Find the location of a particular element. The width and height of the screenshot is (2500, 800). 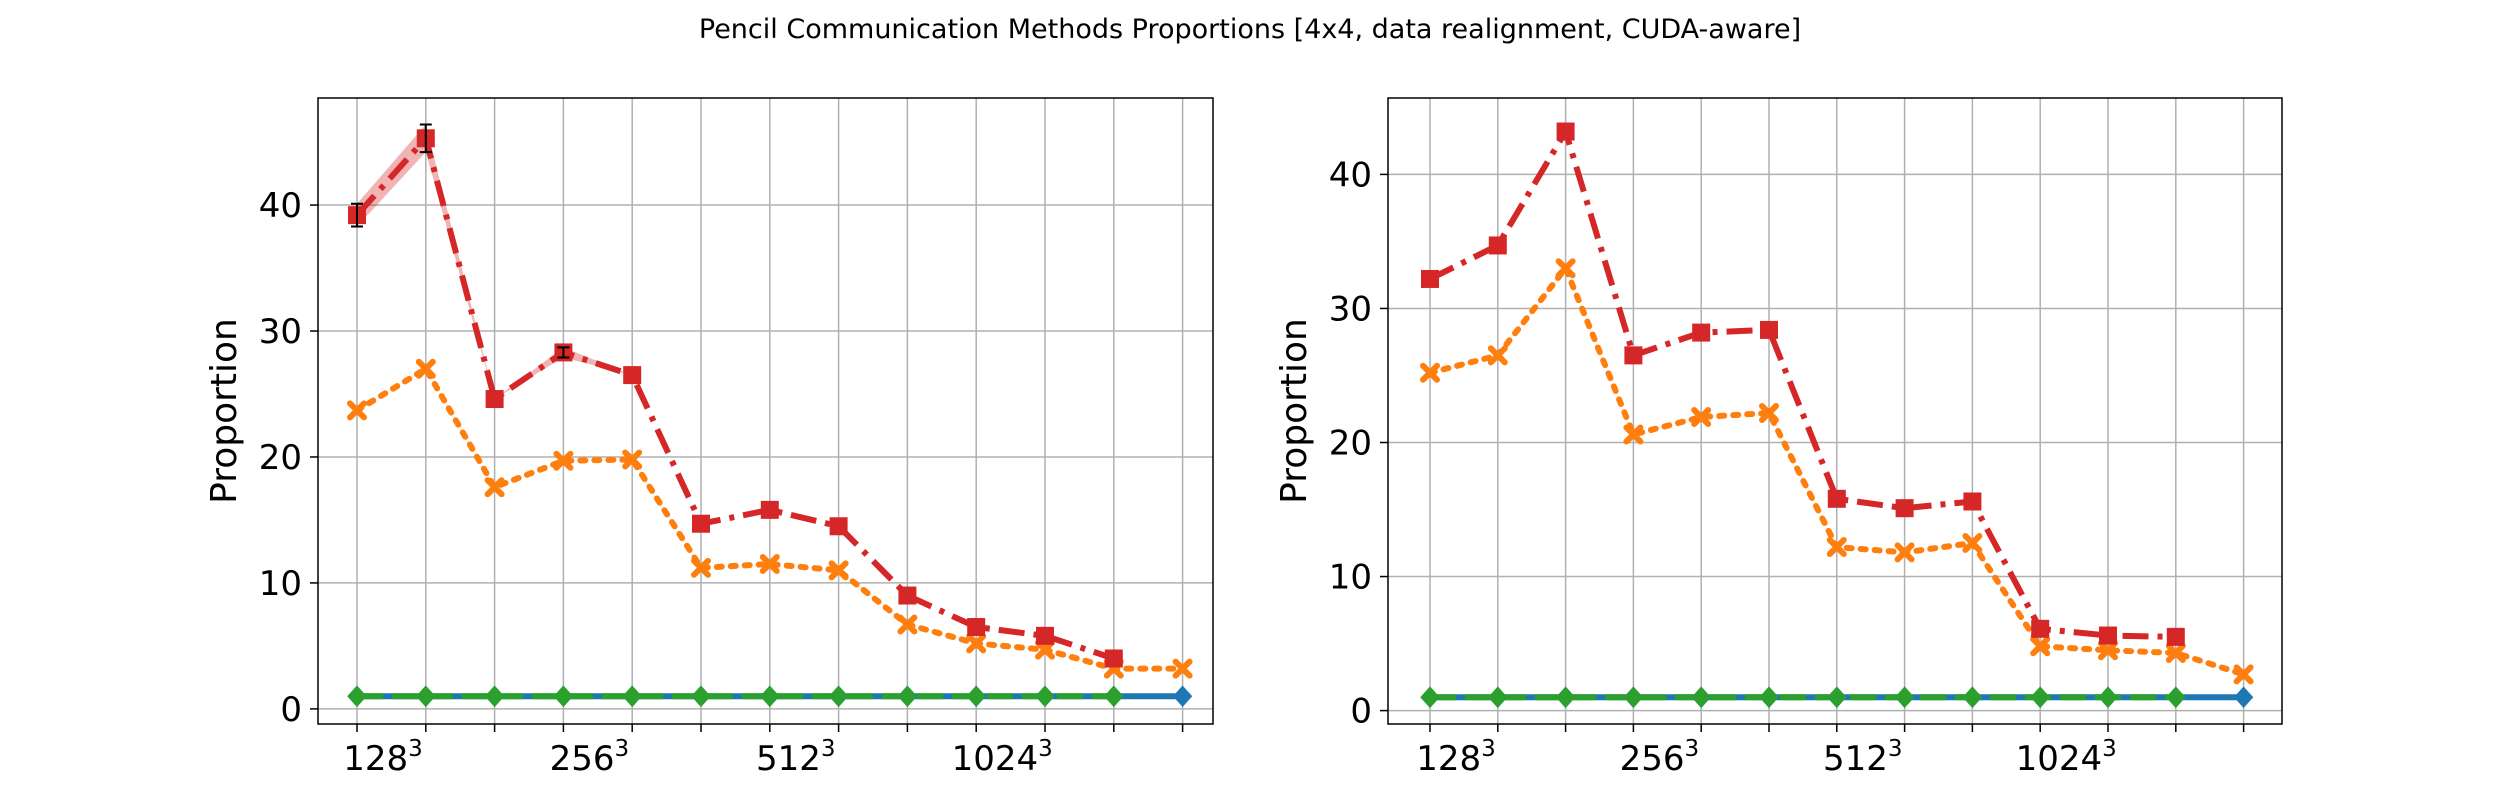

y-axis-label: Proportion is located at coordinates (224, 411).